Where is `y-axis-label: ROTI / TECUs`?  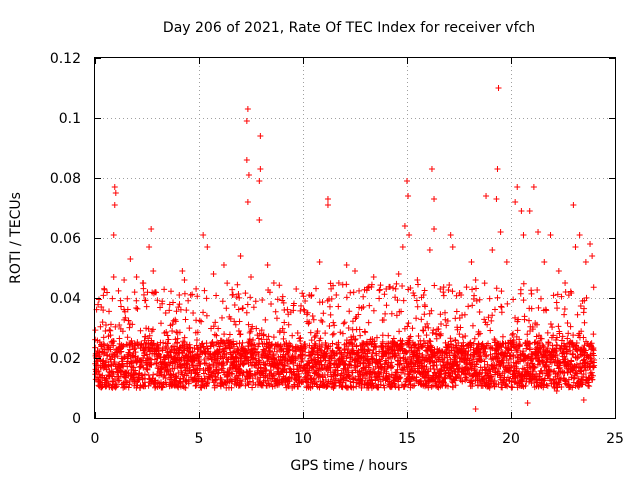
y-axis-label: ROTI / TECUs is located at coordinates (16, 238).